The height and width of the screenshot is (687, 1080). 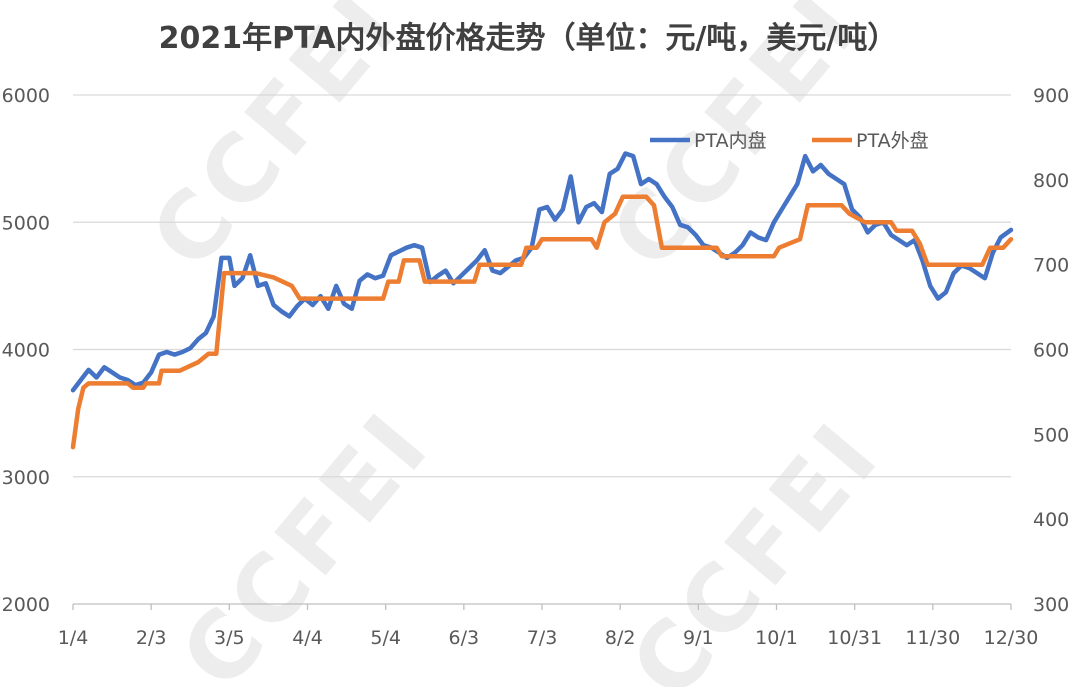 I want to click on x-tick-label: 12/30, so click(x=1011, y=638).